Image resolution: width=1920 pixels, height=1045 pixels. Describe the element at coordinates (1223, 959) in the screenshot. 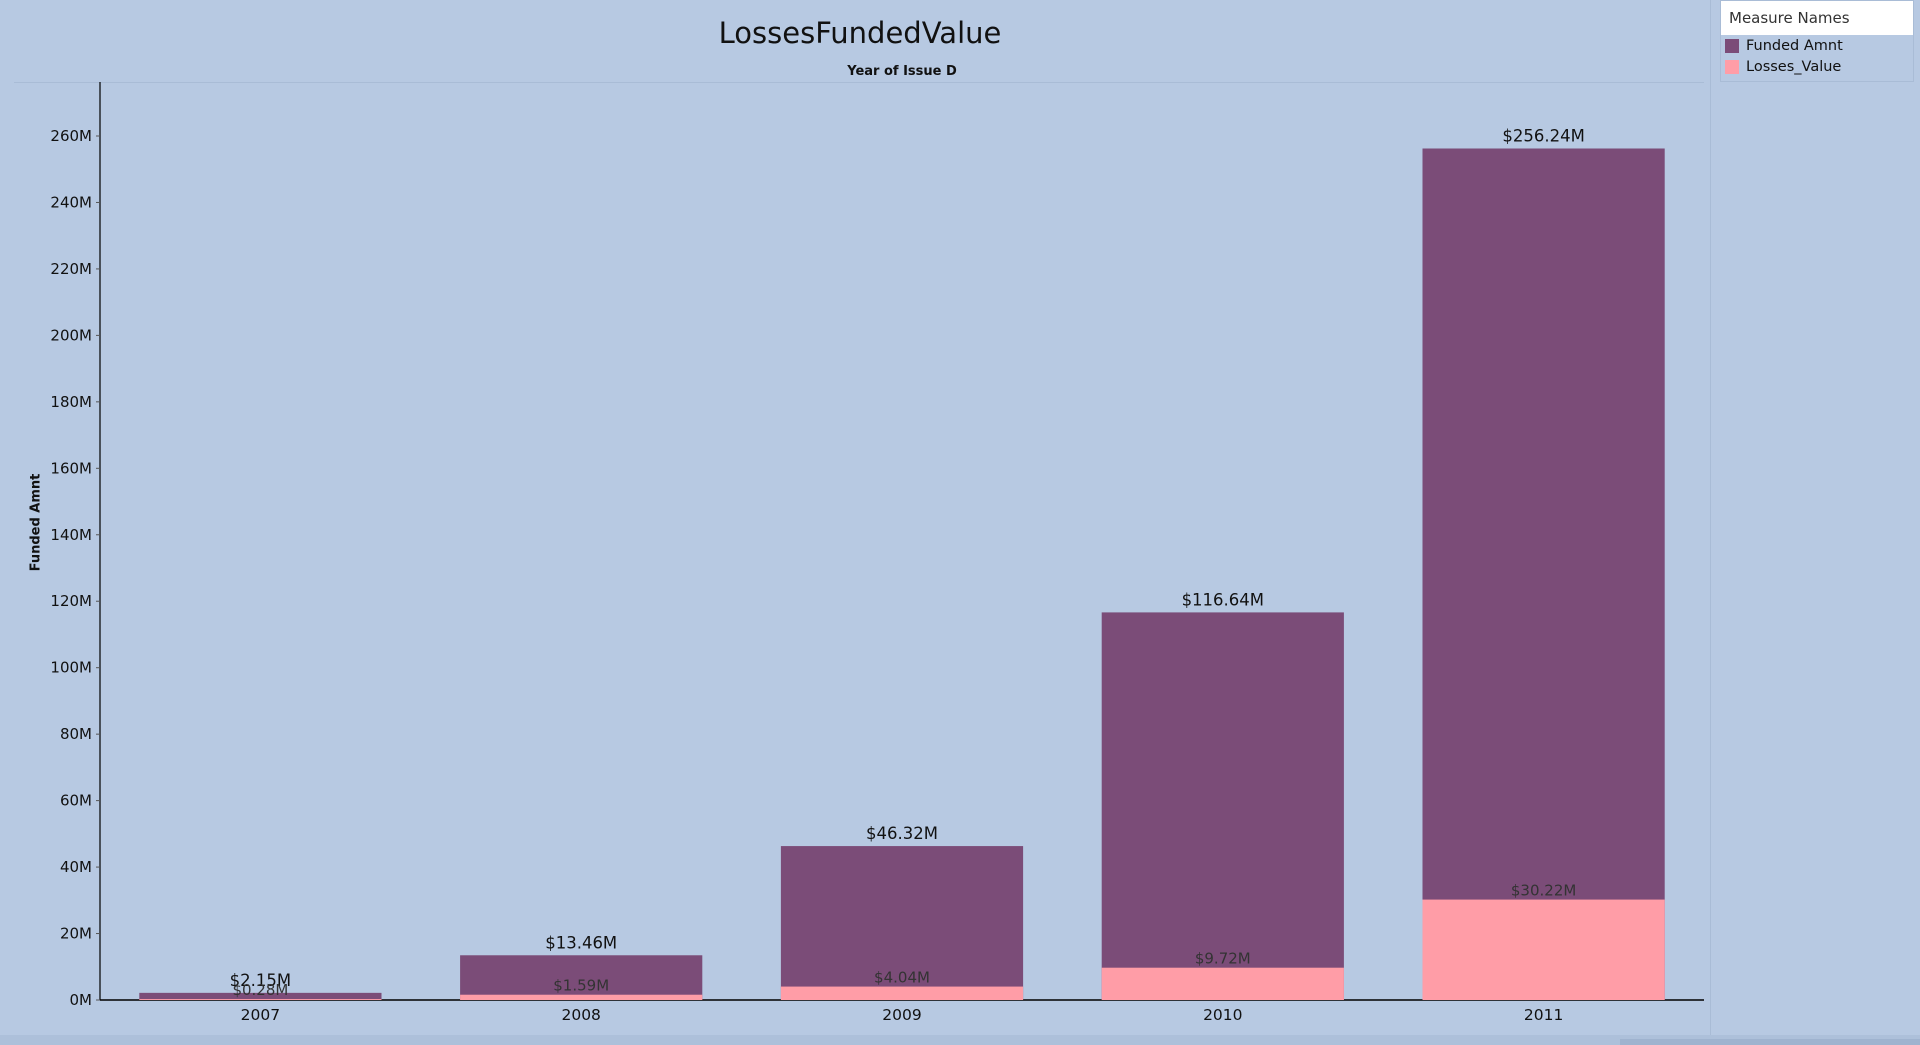

I see `data-label-losses-value: $9.72M` at that location.